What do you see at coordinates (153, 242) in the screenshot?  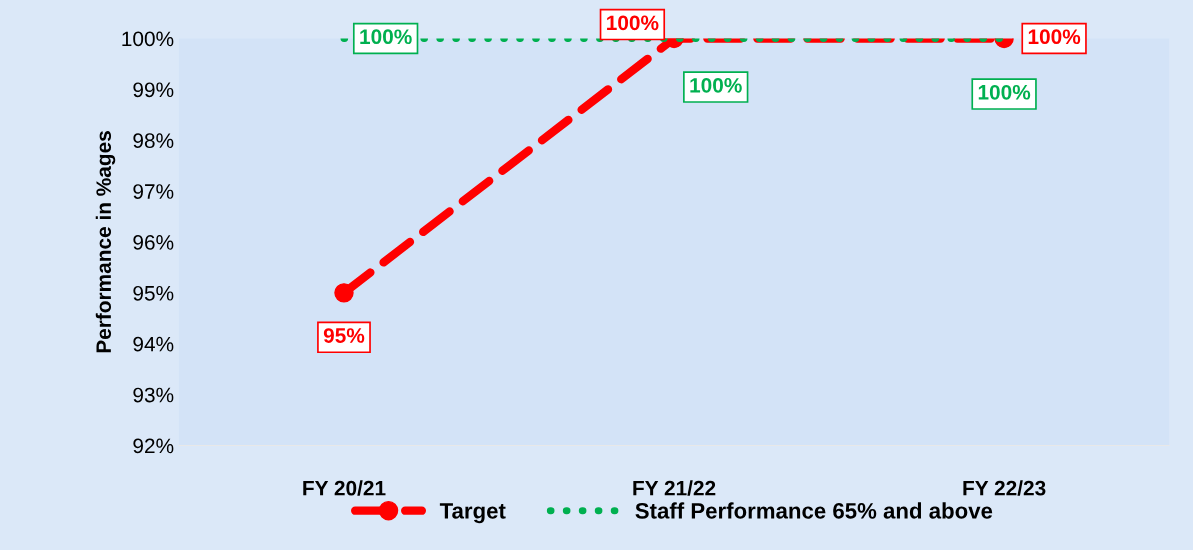 I see `y-tick-label: 96%` at bounding box center [153, 242].